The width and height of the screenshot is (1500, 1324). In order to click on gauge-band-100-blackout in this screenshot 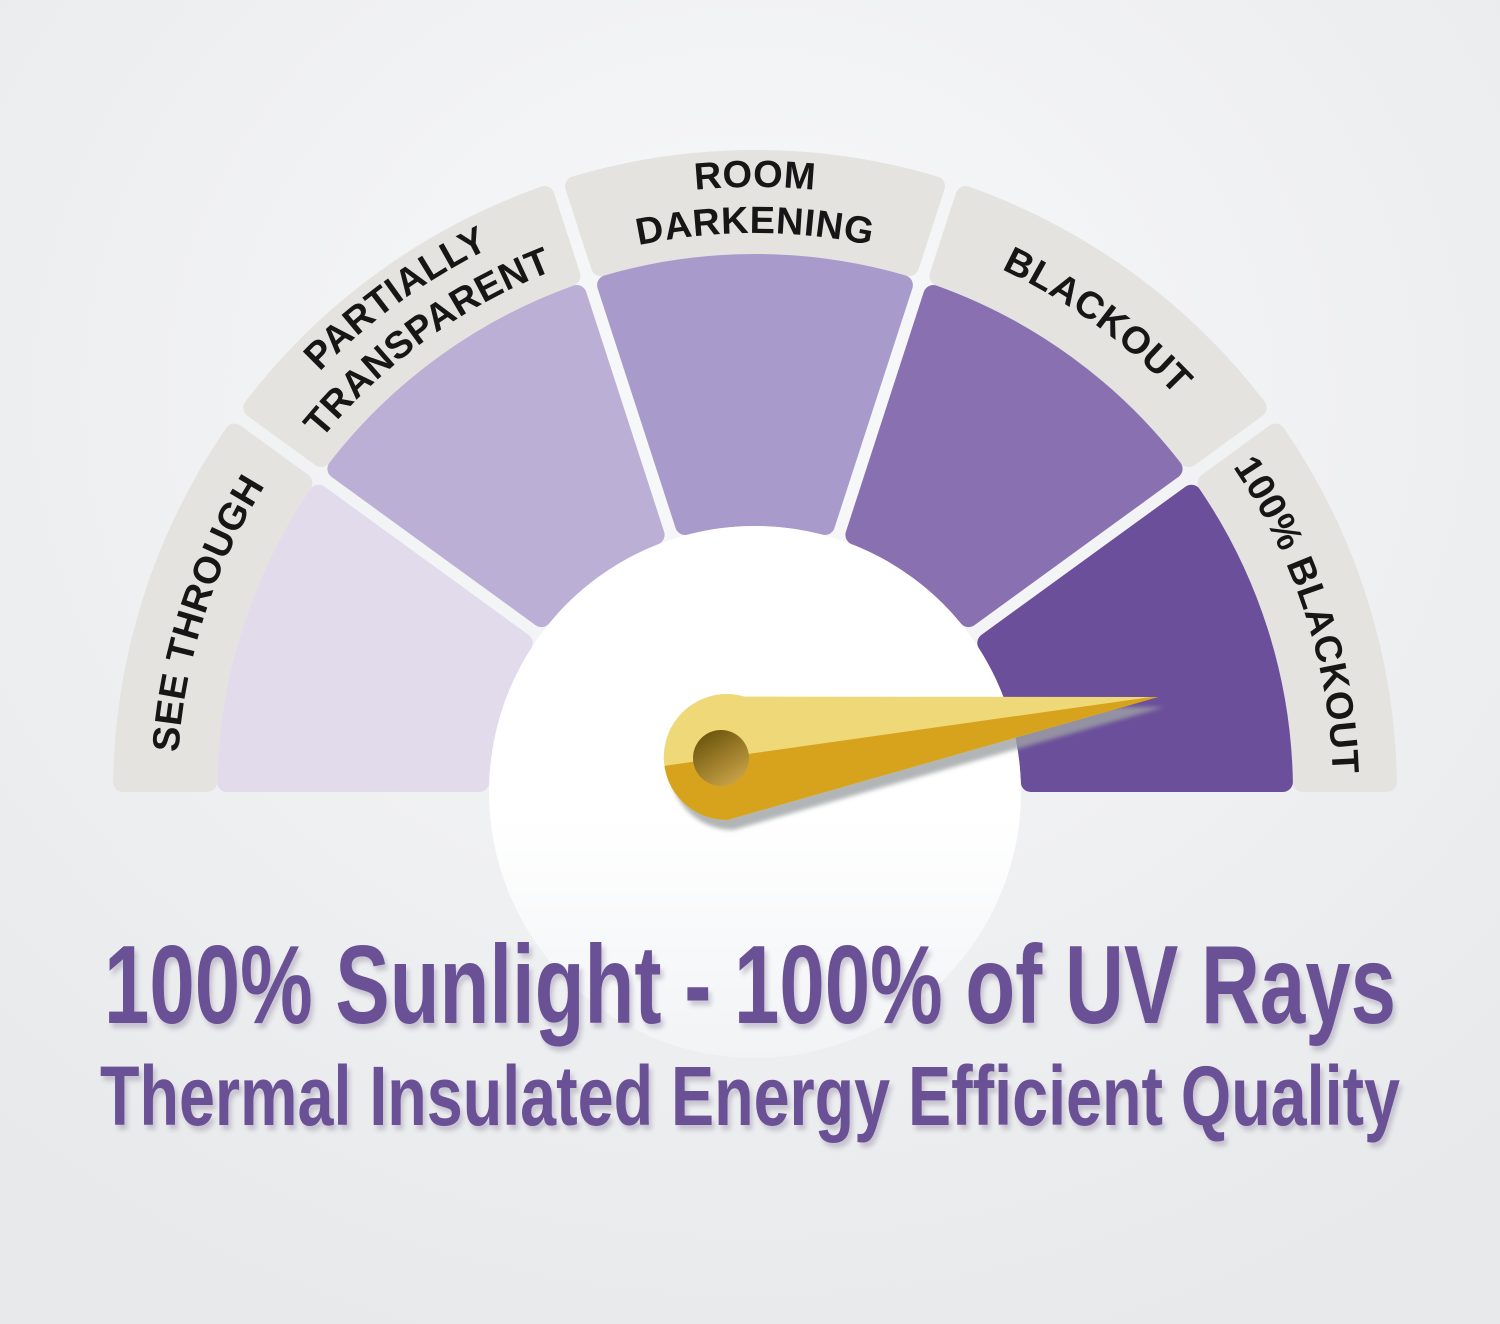, I will do `click(1297, 607)`.